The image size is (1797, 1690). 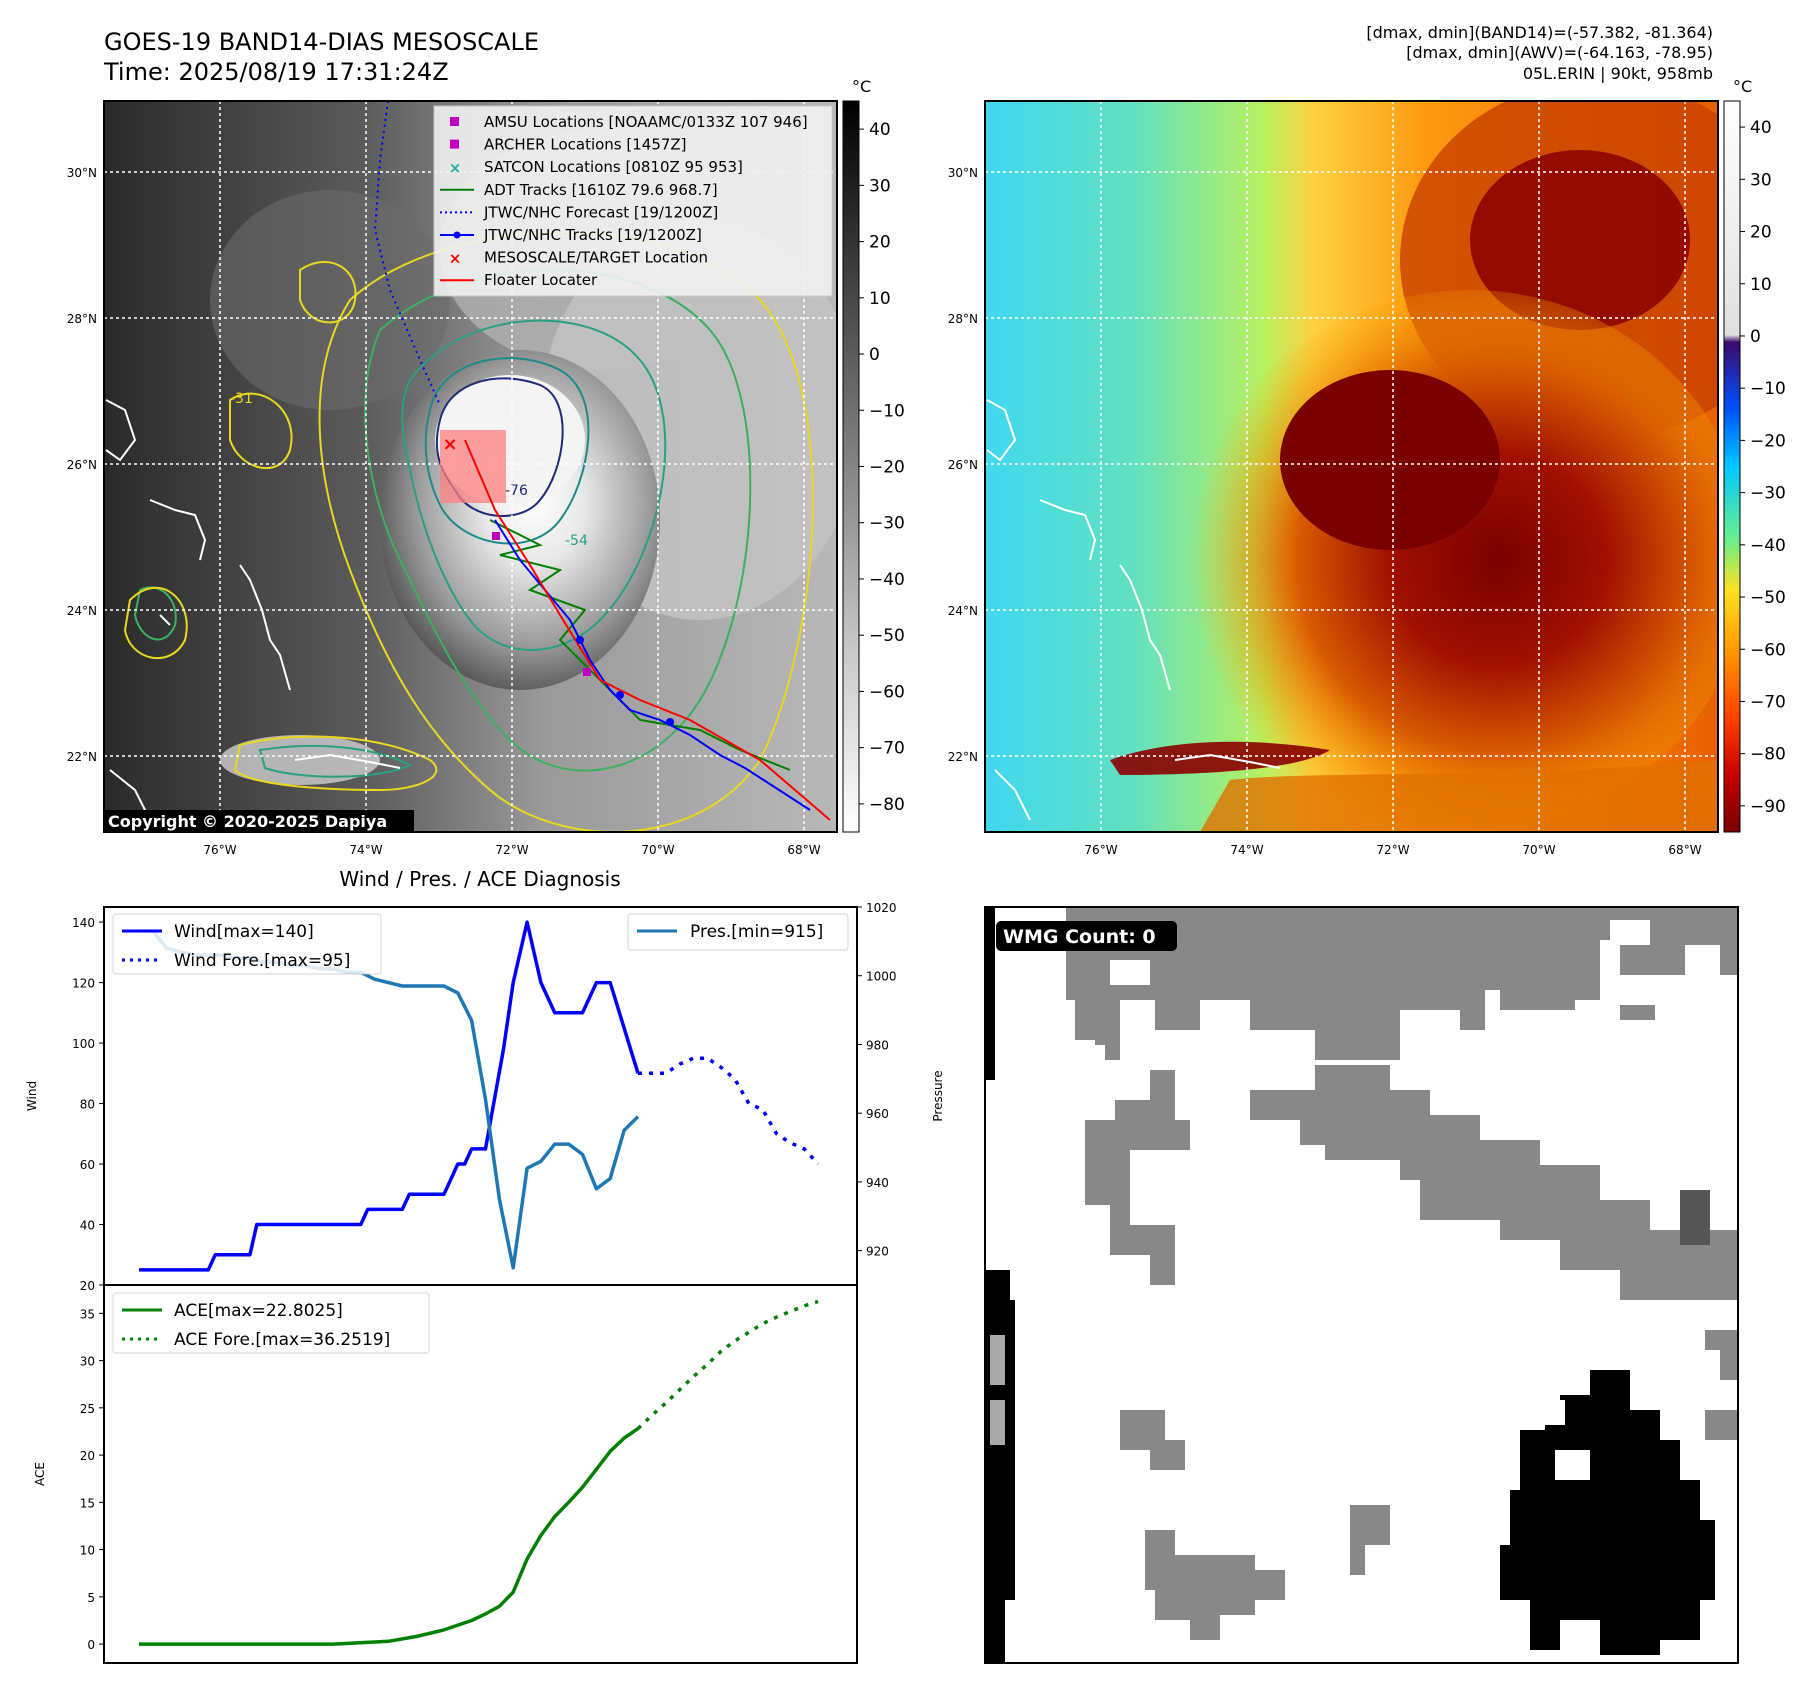 I want to click on title-line-1: GOES-19 BAND14-DIAS MESOSCALE, so click(x=321, y=42).